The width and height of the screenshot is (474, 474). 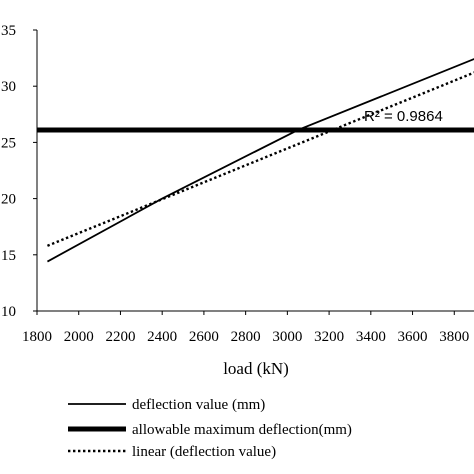 What do you see at coordinates (120, 337) in the screenshot?
I see `x-tick-label: 2200` at bounding box center [120, 337].